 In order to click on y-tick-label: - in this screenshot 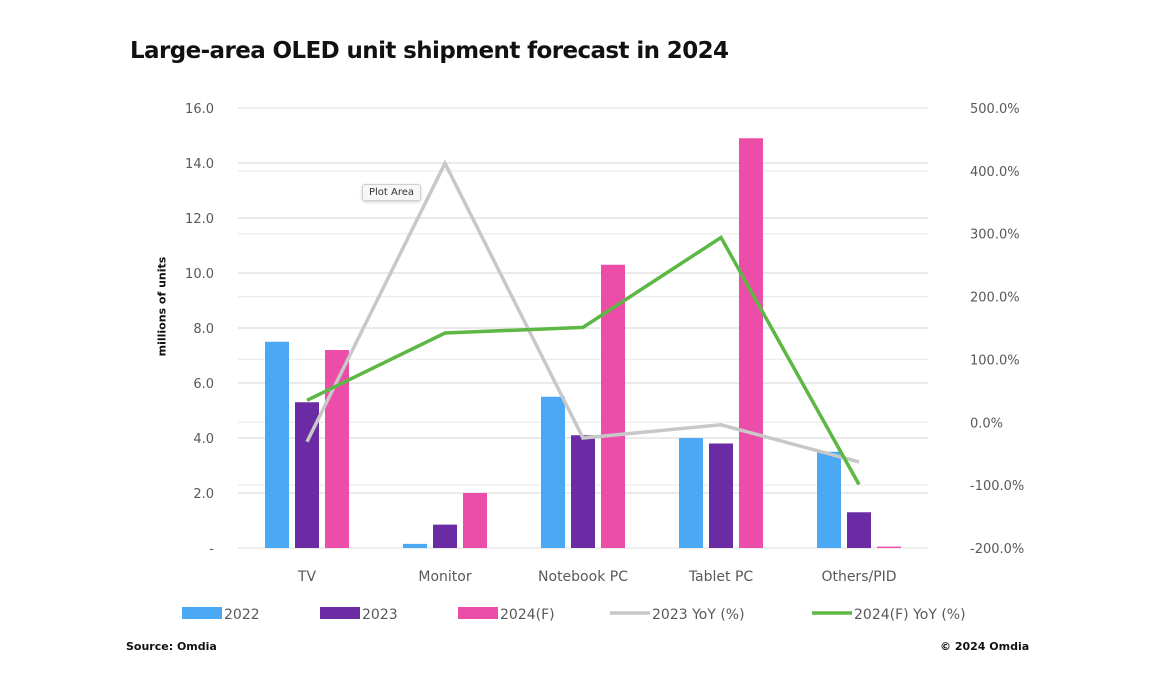, I will do `click(211, 549)`.